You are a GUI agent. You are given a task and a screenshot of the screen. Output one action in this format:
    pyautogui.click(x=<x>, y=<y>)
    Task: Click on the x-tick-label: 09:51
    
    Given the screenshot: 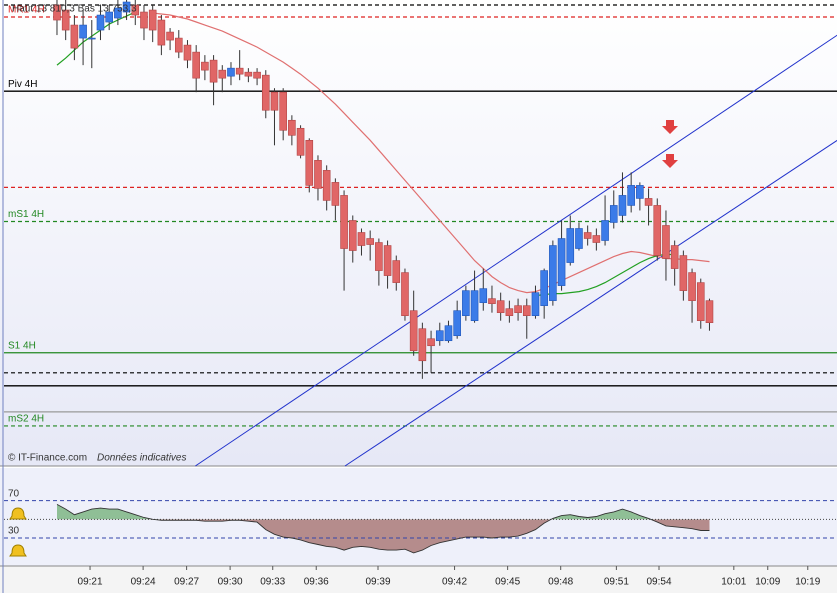 What is the action you would take?
    pyautogui.click(x=616, y=582)
    